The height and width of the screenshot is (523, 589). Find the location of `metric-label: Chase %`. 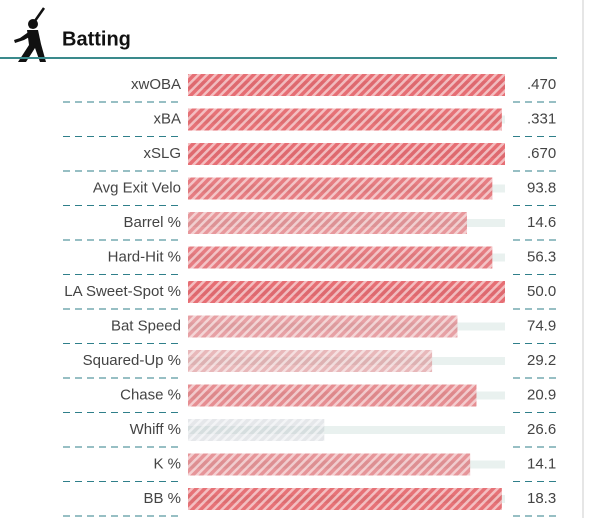

metric-label: Chase % is located at coordinates (150, 394).